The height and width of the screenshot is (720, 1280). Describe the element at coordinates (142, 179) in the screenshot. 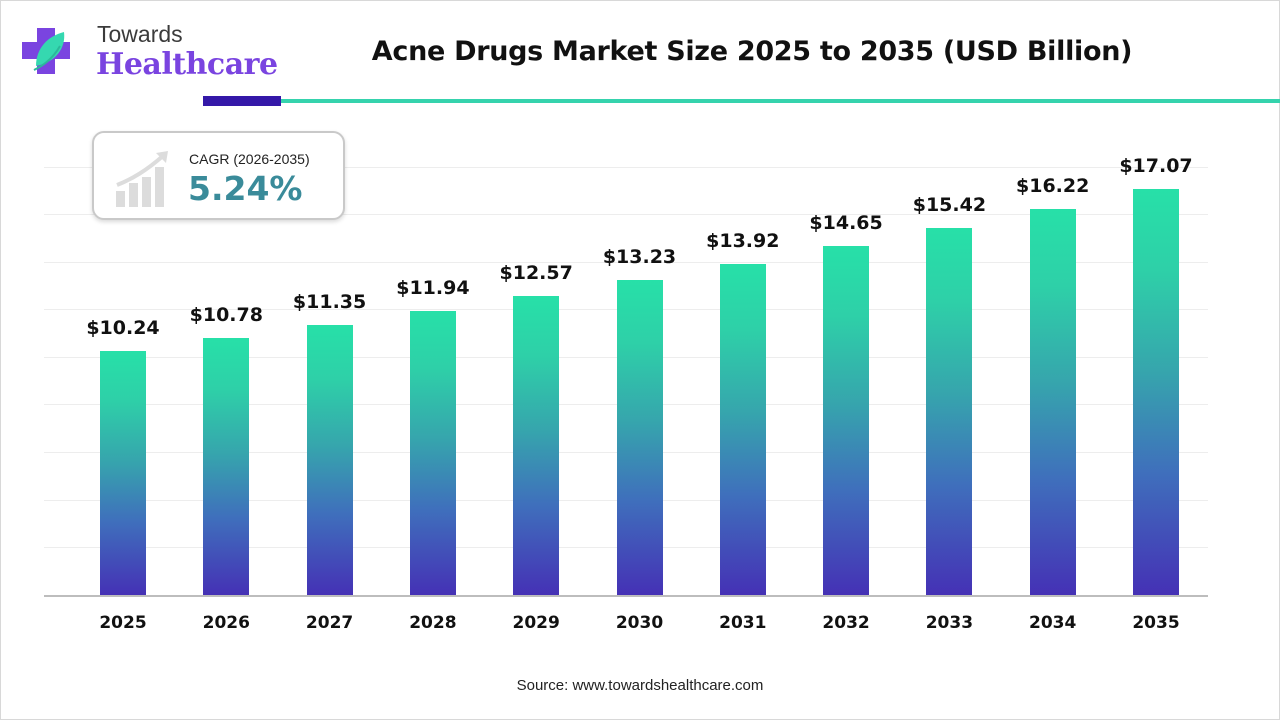

I see `growth-chart-icon` at that location.